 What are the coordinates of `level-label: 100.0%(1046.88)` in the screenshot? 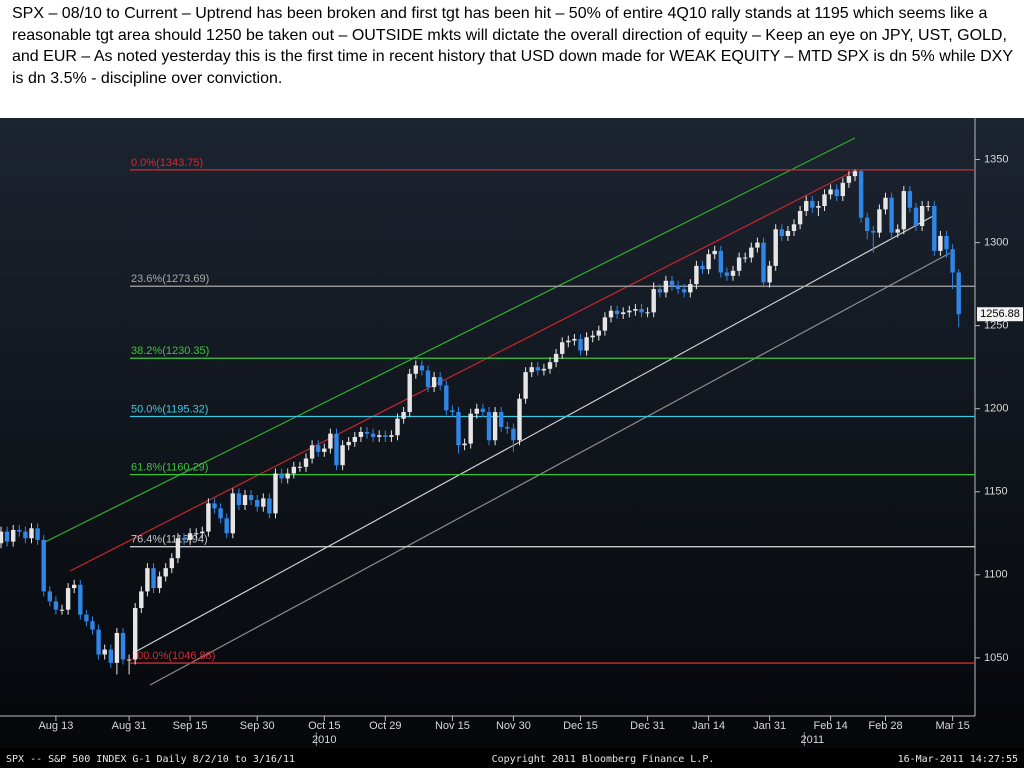 It's located at (173, 656).